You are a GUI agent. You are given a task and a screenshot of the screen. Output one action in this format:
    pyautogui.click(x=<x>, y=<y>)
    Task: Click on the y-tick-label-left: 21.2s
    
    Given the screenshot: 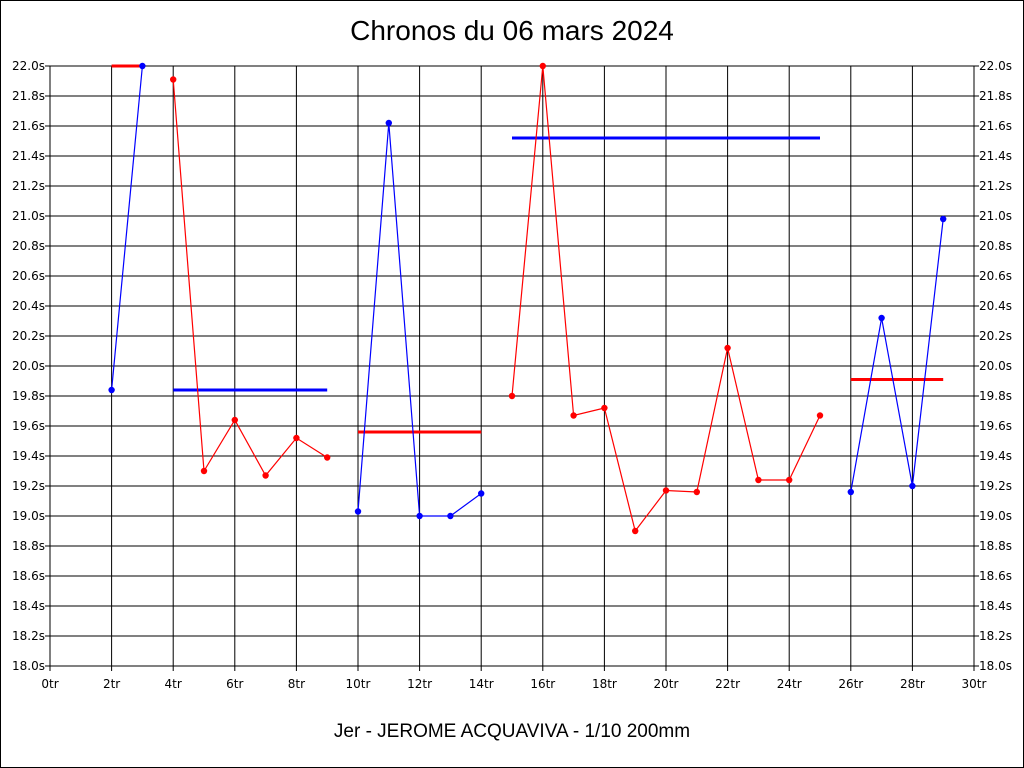 What is the action you would take?
    pyautogui.click(x=28, y=186)
    